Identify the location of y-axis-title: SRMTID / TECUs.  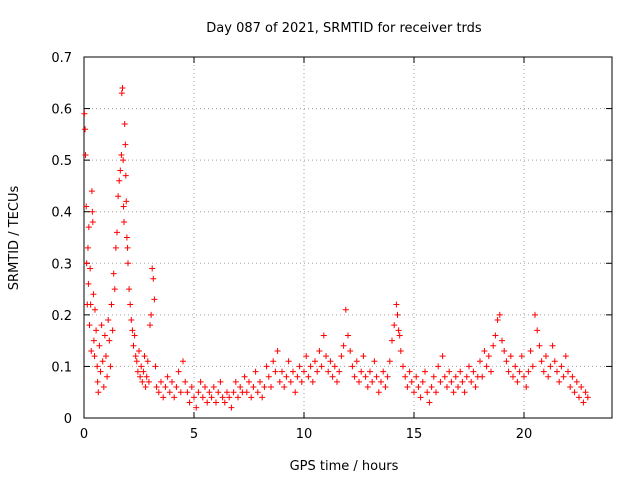
(14, 238).